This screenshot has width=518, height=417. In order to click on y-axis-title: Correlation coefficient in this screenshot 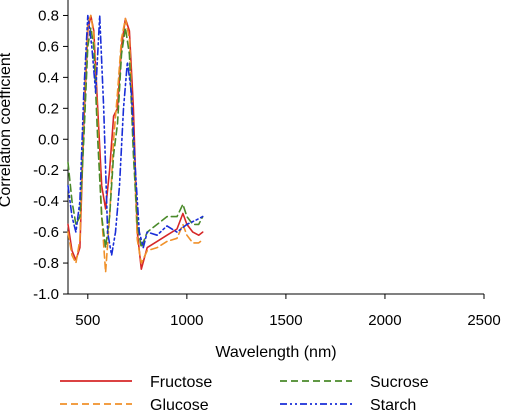, I will do `click(7, 129)`.